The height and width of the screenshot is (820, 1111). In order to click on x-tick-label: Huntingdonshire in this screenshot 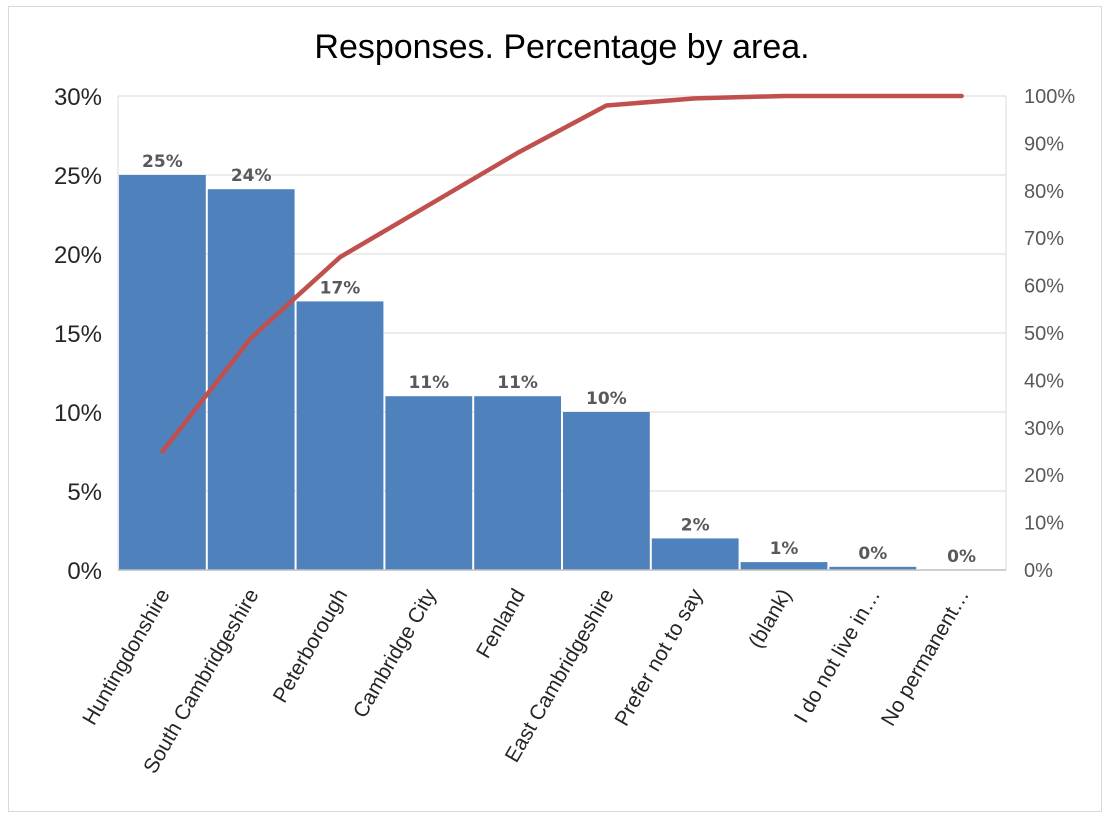, I will do `click(126, 657)`.